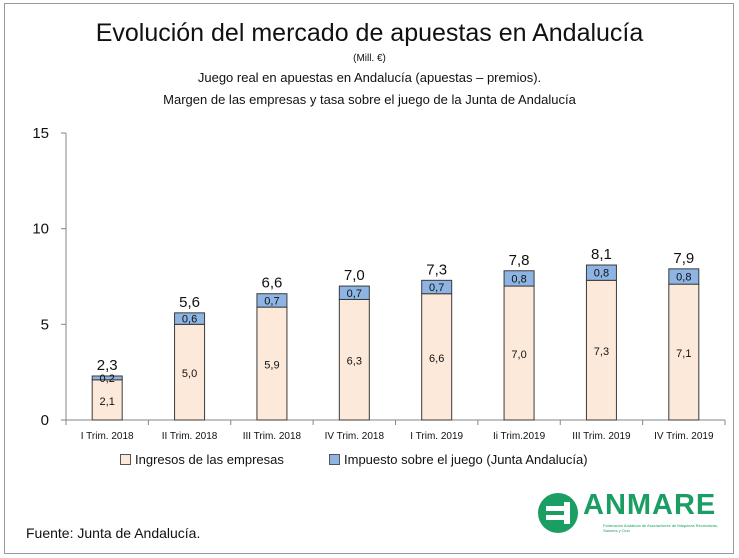 The image size is (739, 558). Describe the element at coordinates (190, 436) in the screenshot. I see `x-tick-label: II Trim. 2018` at that location.